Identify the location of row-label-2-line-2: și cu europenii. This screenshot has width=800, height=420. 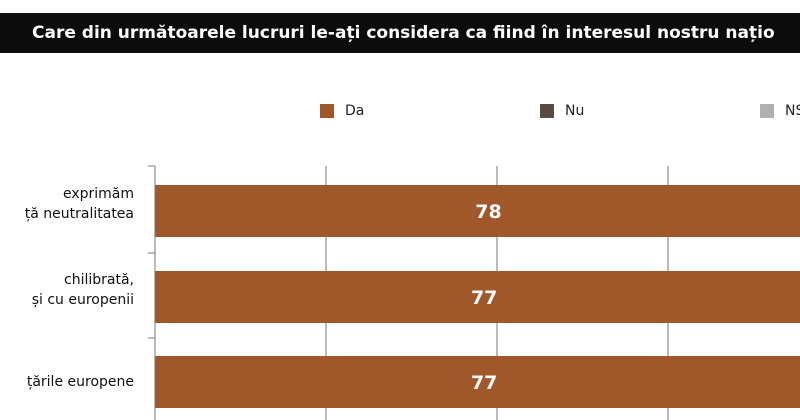
(82, 300).